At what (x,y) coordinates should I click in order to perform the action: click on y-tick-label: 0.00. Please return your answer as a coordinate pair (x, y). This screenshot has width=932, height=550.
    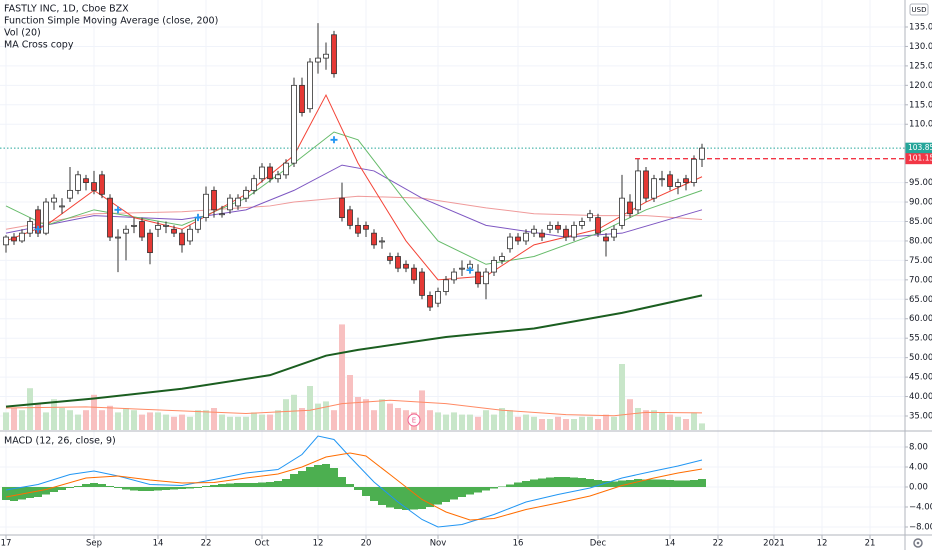
    Looking at the image, I should click on (918, 488).